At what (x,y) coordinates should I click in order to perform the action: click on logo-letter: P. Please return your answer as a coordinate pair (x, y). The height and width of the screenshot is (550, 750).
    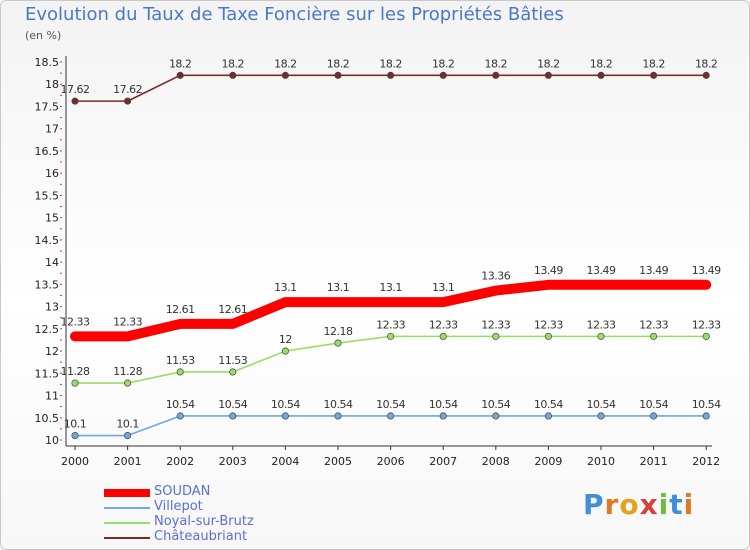
    Looking at the image, I should click on (594, 504).